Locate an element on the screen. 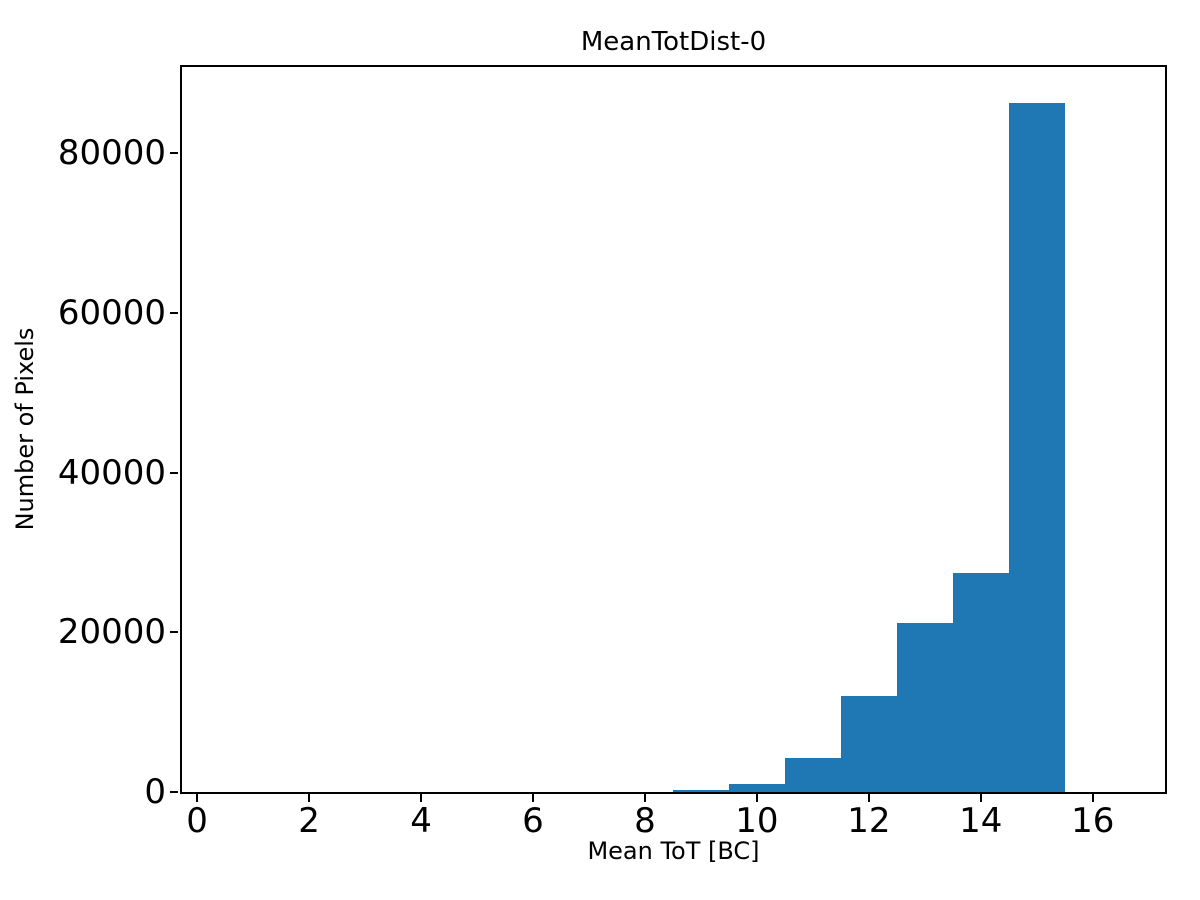  x-tick-label: 4 is located at coordinates (421, 821).